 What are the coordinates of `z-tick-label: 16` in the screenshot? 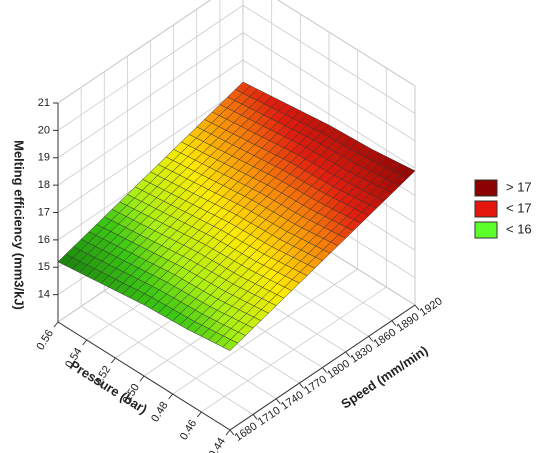 It's located at (44, 240).